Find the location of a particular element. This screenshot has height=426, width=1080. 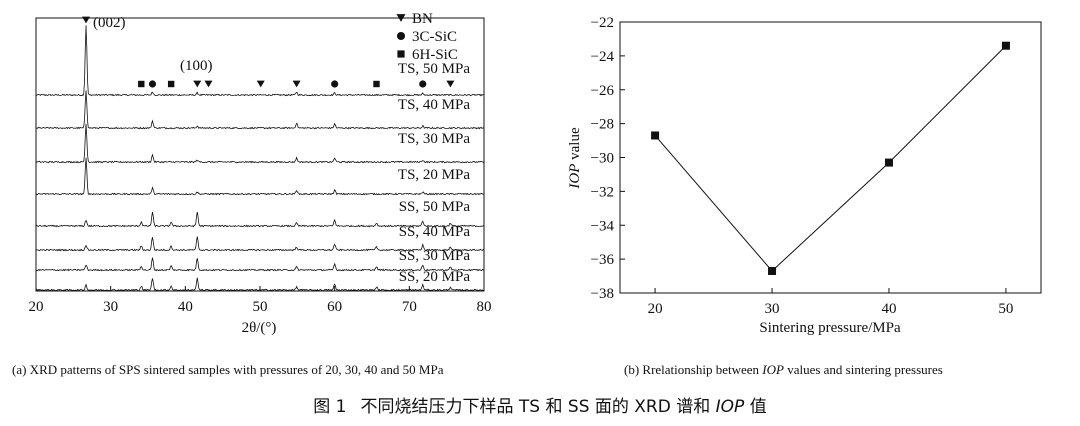

iop-y-tick-label: −30 is located at coordinates (602, 159).